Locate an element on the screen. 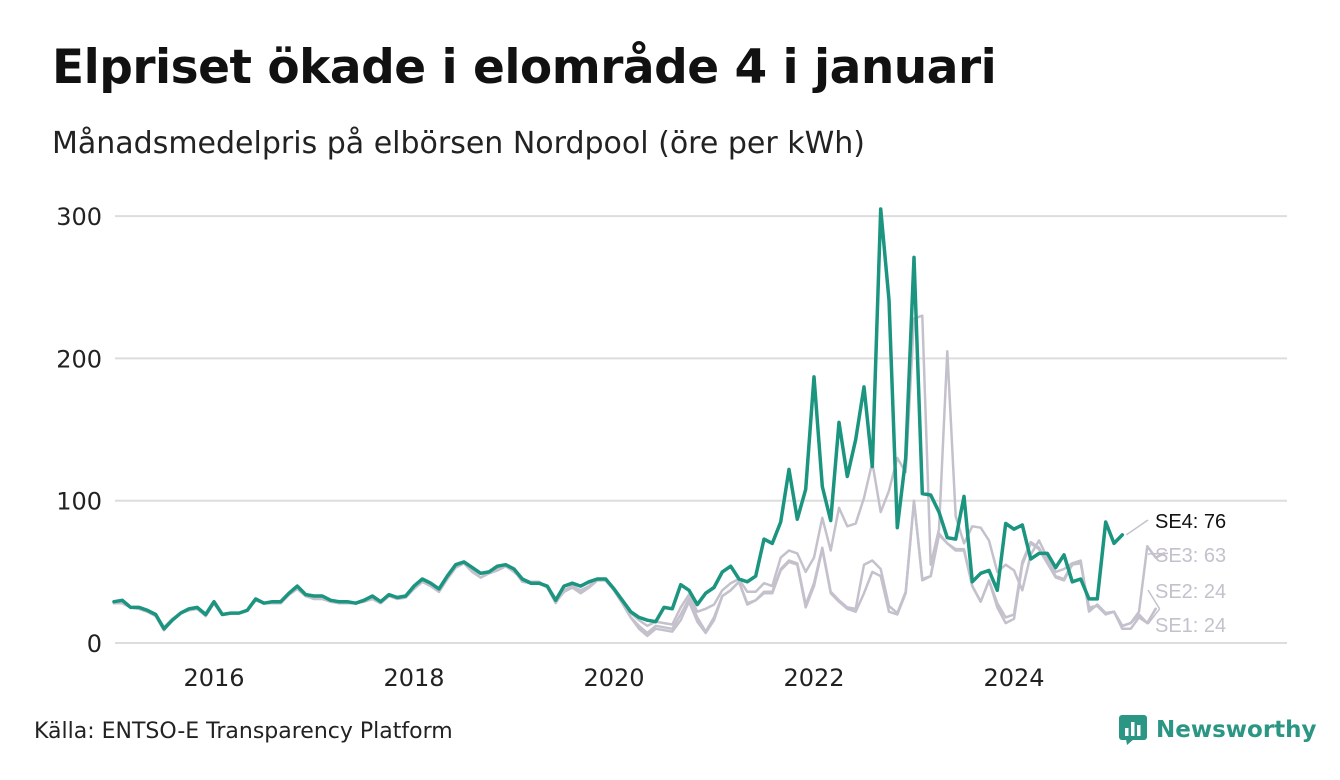  series-end-label-se2: SE2: 24 is located at coordinates (1190, 592).